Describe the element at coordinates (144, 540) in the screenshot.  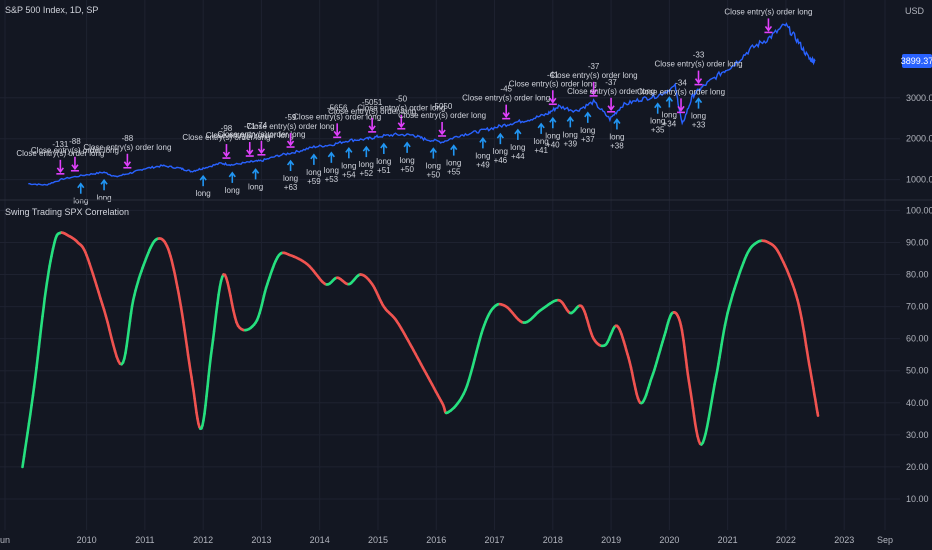
I see `x-tick-label: 2011` at that location.